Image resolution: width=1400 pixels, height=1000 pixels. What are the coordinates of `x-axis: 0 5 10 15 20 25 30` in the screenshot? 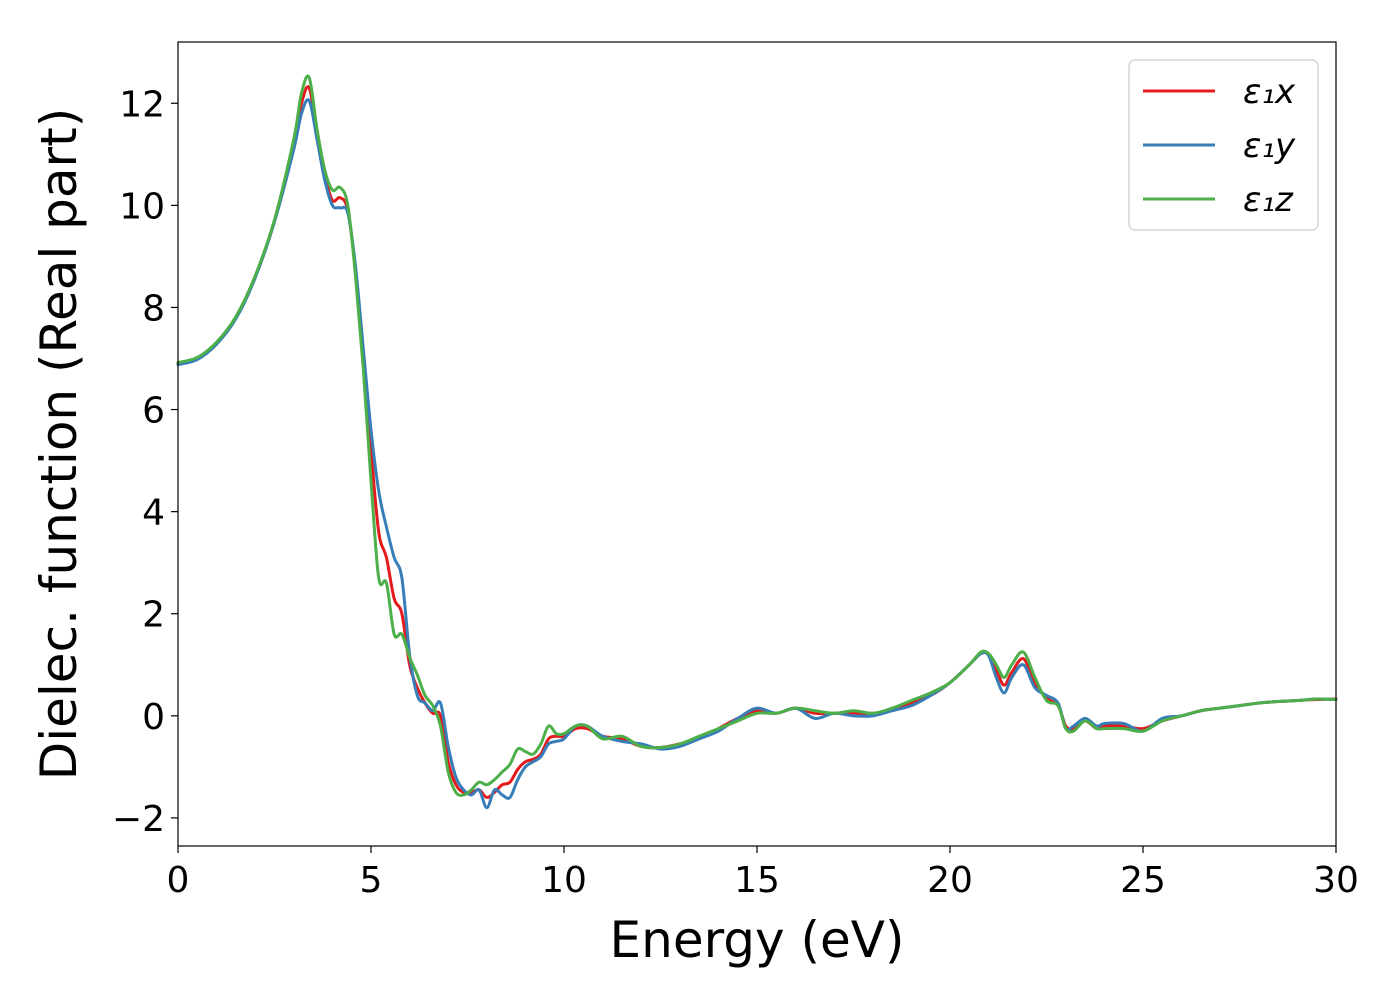 It's located at (763, 873).